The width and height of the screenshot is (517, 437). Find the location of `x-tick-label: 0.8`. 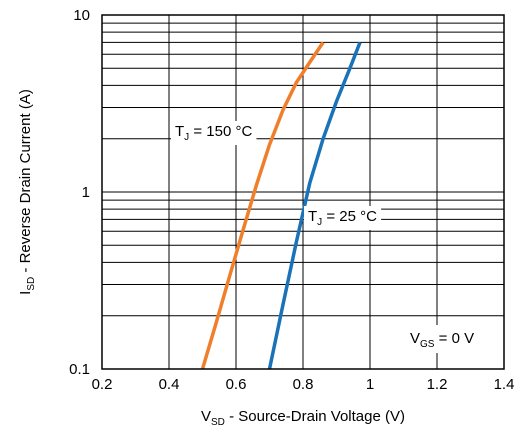

x-tick-label: 0.8 is located at coordinates (303, 384).